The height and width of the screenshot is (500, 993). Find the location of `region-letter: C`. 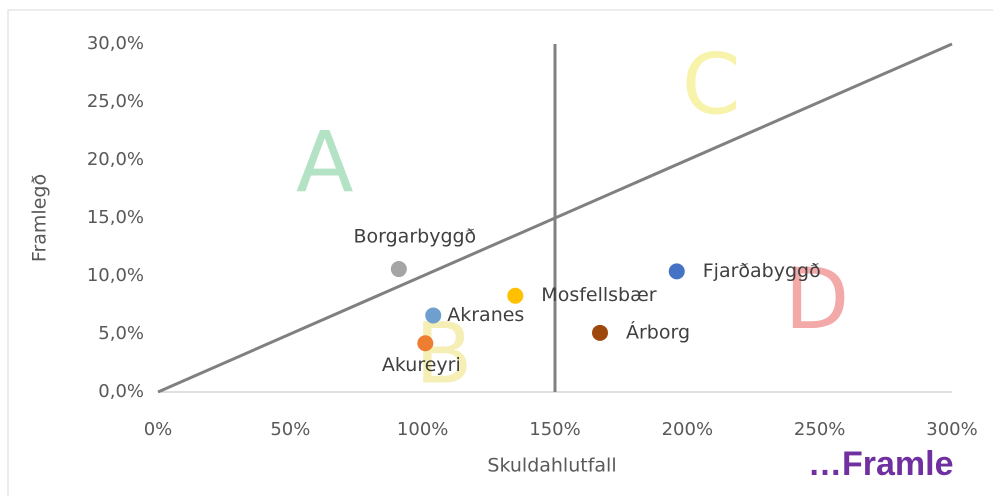

region-letter: C is located at coordinates (711, 84).